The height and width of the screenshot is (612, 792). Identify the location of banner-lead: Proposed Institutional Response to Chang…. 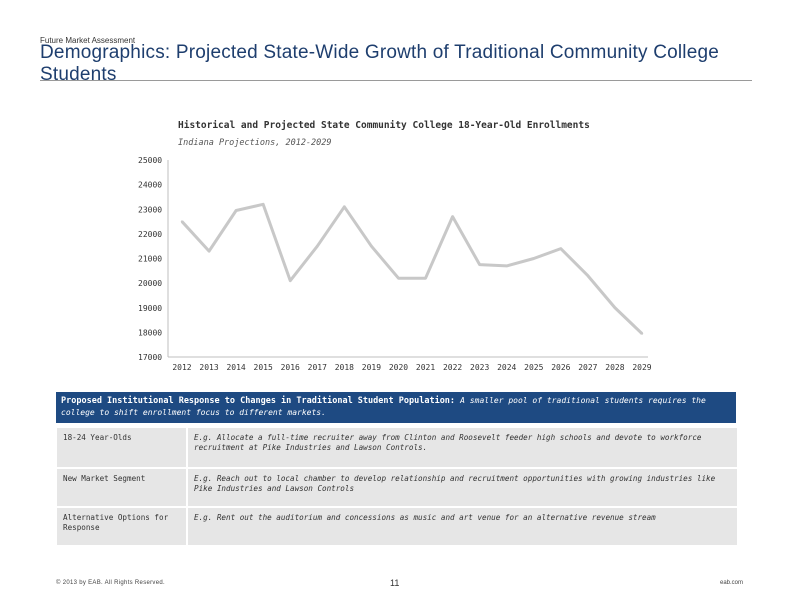
(258, 401).